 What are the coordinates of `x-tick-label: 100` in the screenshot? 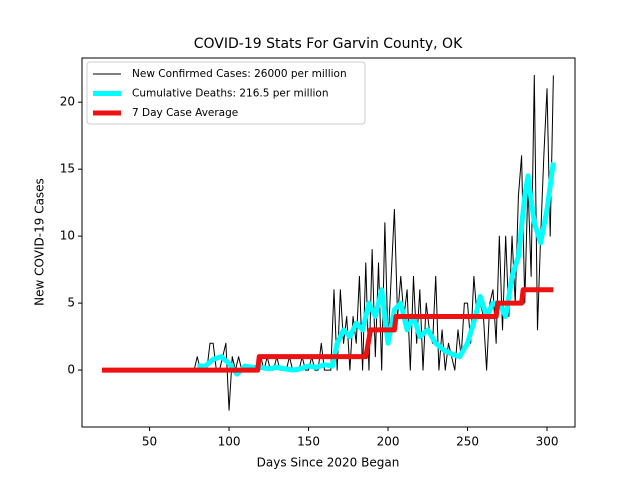 It's located at (229, 442).